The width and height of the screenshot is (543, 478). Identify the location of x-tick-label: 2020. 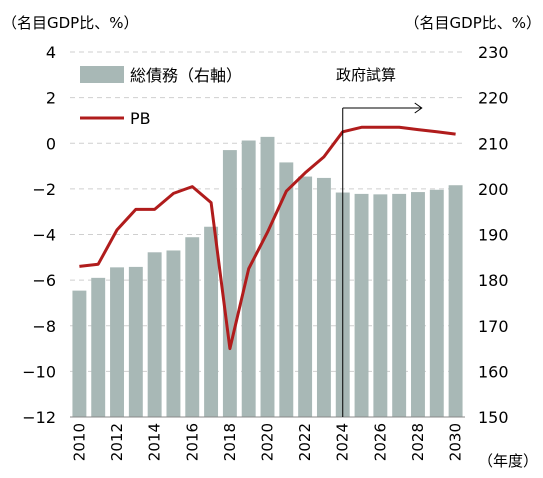
(268, 442).